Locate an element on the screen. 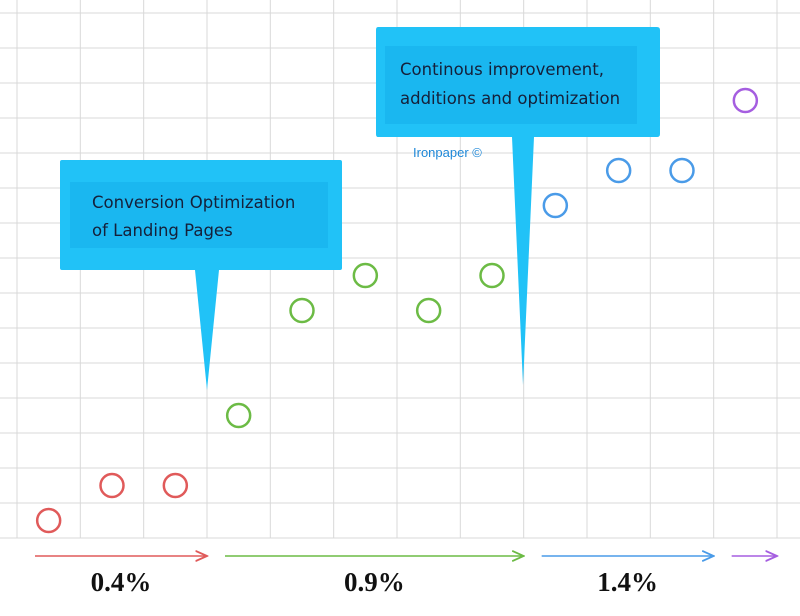 The image size is (800, 616). range-label: 1.4% is located at coordinates (627, 582).